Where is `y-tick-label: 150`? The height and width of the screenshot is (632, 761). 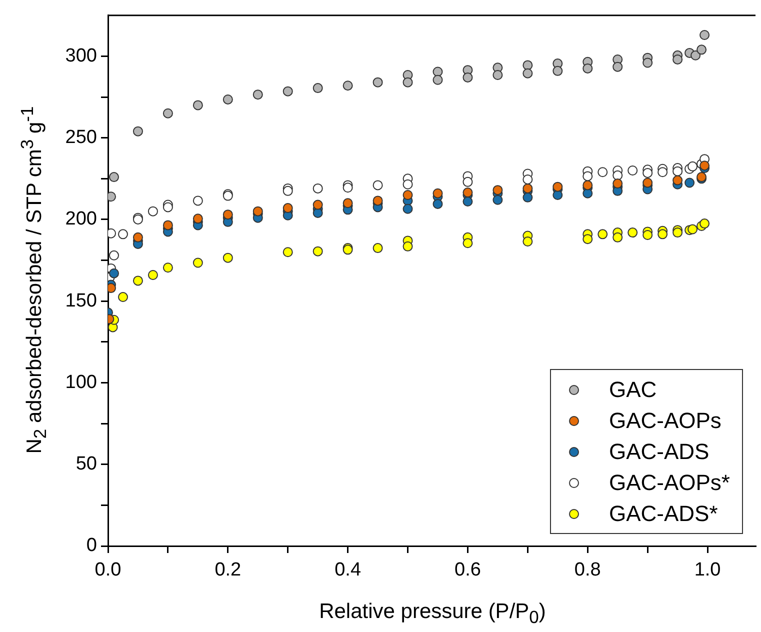 y-tick-label: 150 is located at coordinates (81, 301).